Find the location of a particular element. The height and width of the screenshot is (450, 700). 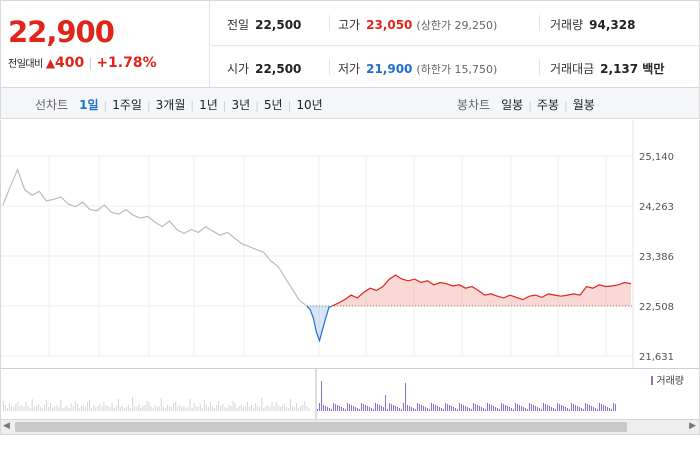

candle-tab-daily: 일봉 is located at coordinates (512, 105).